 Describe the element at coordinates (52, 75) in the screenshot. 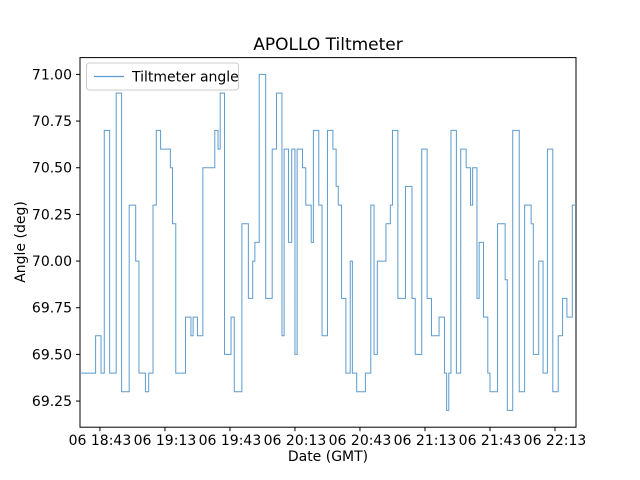

I see `y-tick-label: 71.00` at that location.